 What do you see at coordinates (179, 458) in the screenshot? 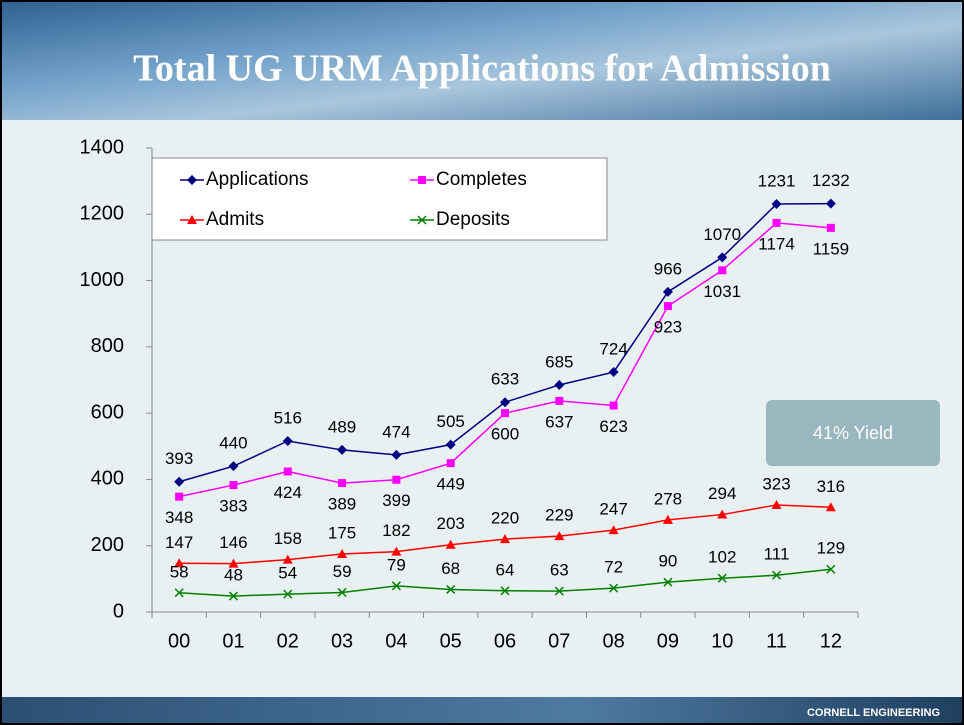
I see `data-label: 393` at bounding box center [179, 458].